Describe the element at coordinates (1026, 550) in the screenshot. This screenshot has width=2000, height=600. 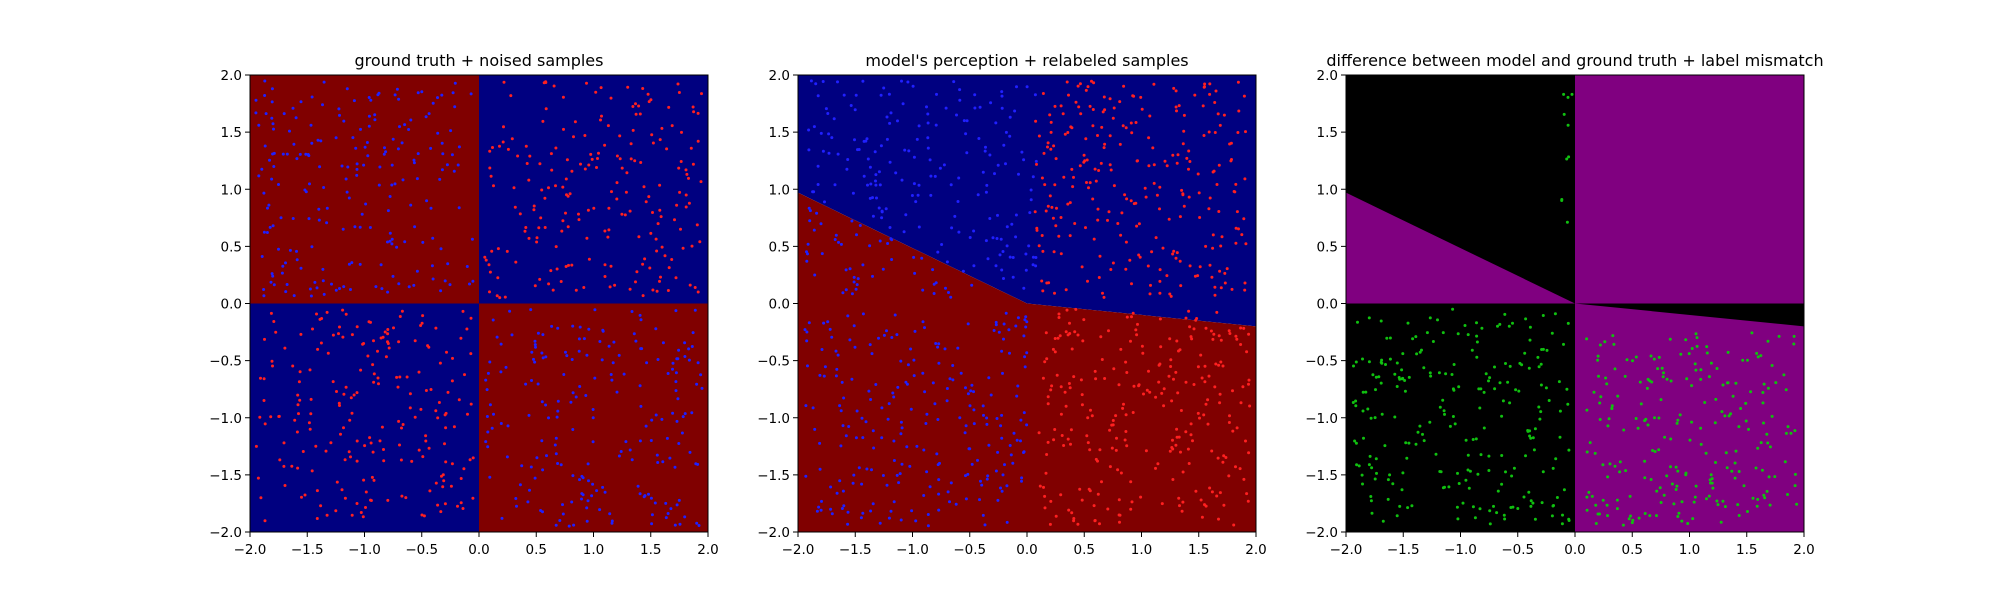
I see `x-tick-label: 0.0` at that location.